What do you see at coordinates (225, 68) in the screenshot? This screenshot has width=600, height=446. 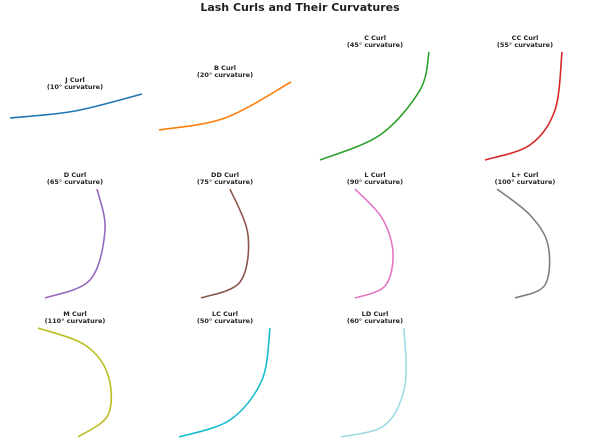 I see `panel-title: B Curl` at bounding box center [225, 68].